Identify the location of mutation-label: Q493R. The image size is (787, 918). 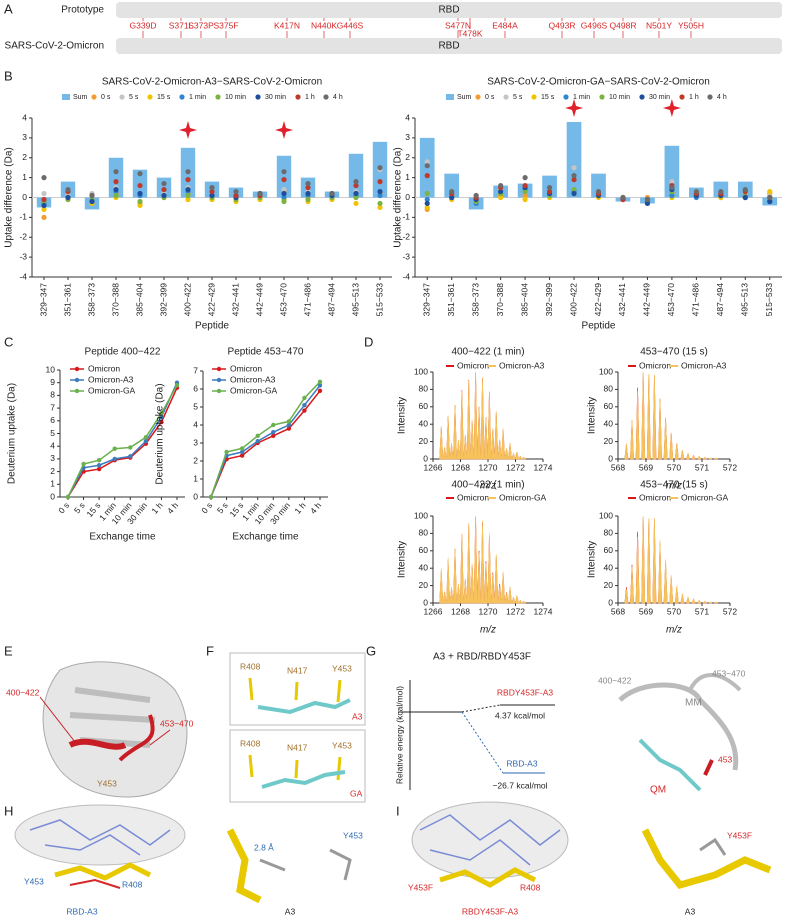
(562, 25).